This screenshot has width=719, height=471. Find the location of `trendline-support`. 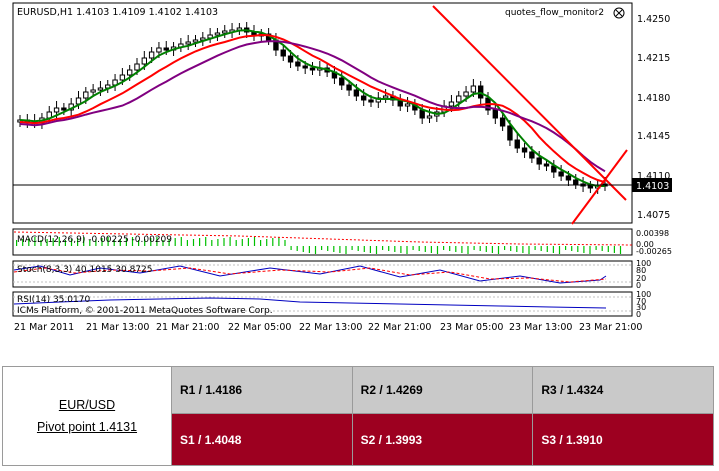

trendline-support is located at coordinates (599, 187).